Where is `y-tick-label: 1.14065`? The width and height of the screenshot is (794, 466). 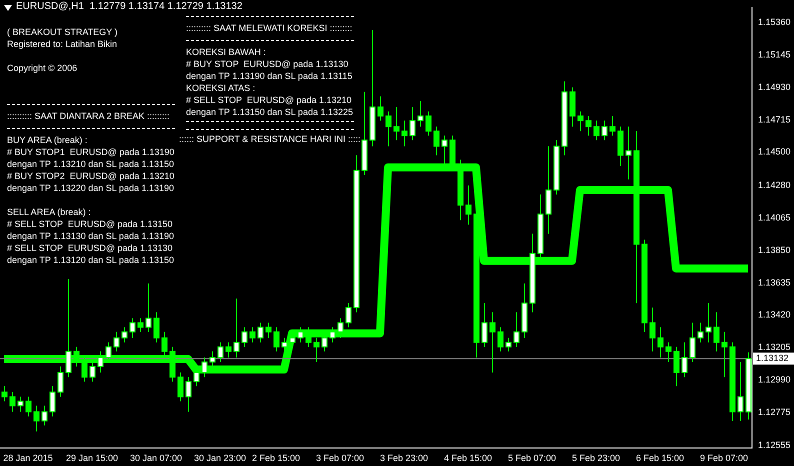 y-tick-label: 1.14065 is located at coordinates (774, 217).